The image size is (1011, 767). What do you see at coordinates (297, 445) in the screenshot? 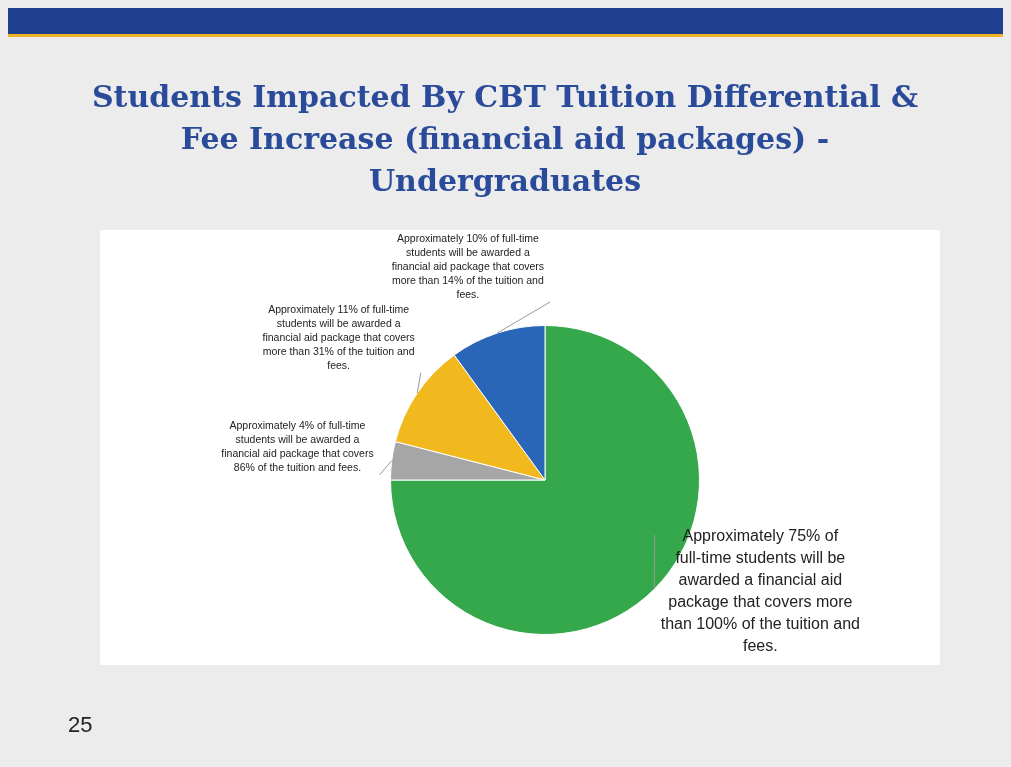
I see `slice-label: Approximately 4% of full-time students will be awarded a financial aid package that covers 86% of the tuition and fees.` at bounding box center [297, 445].